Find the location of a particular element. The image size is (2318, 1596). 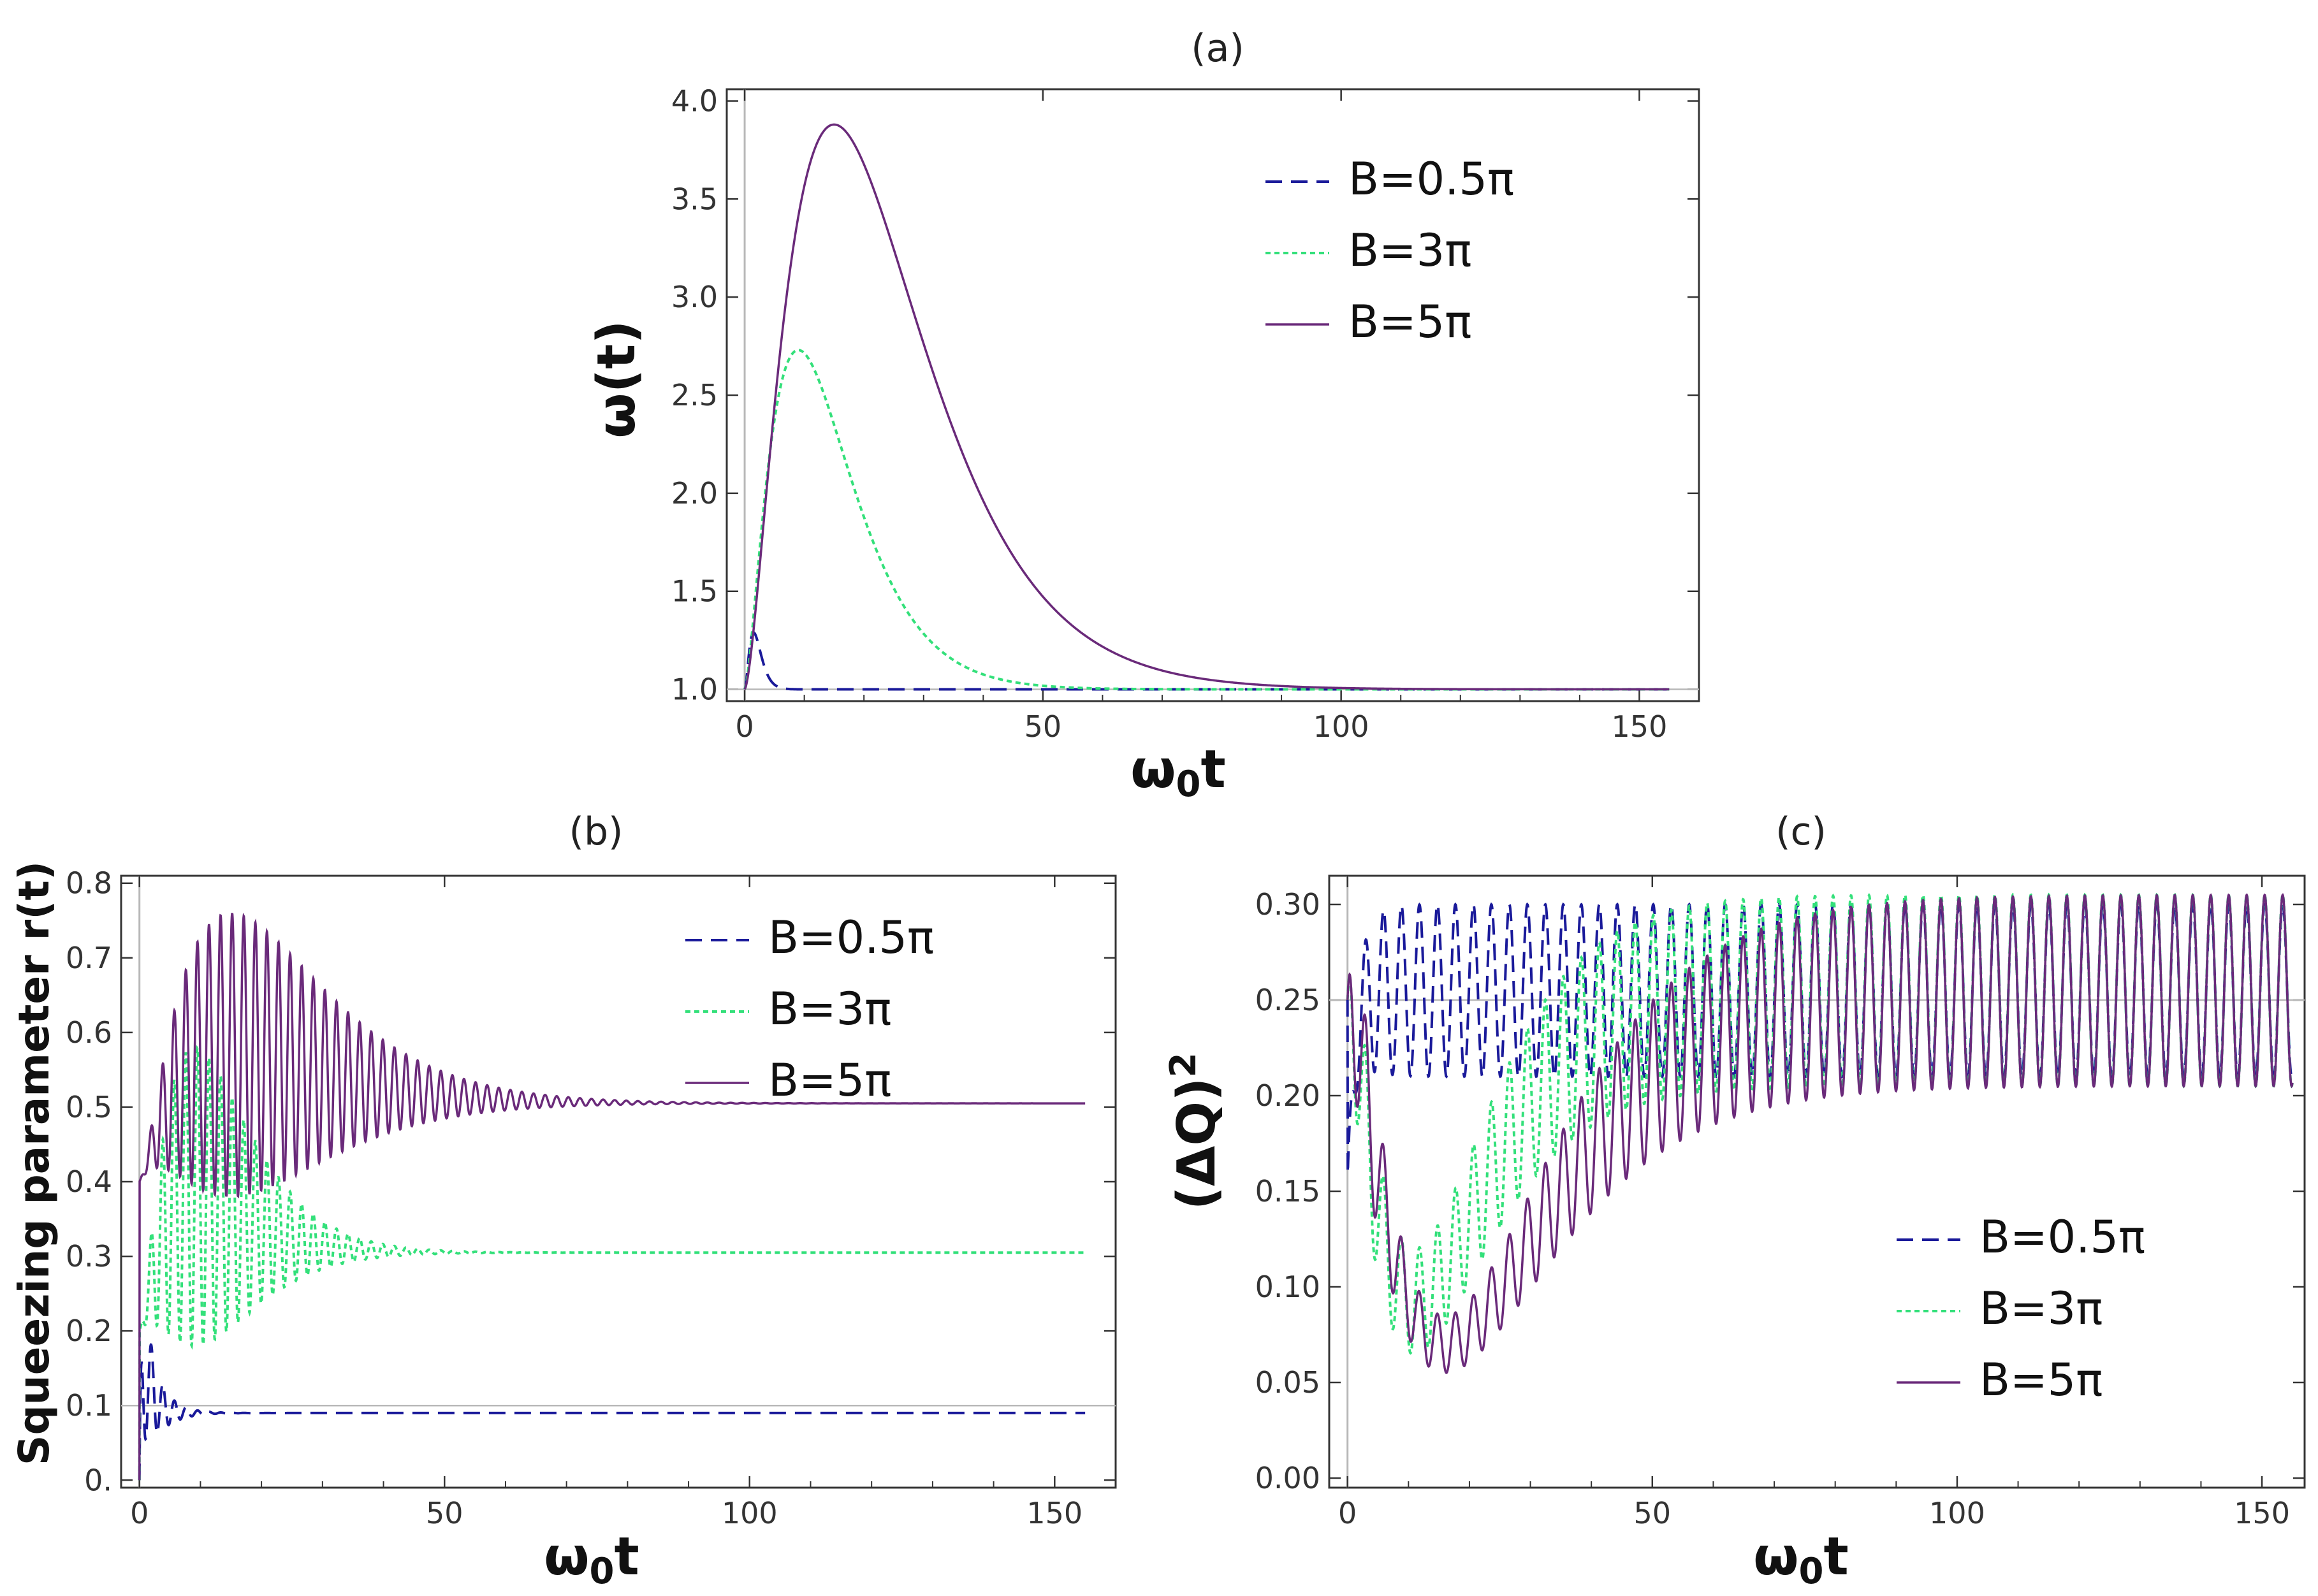

legend-label-b-0: B=0.5π is located at coordinates (851, 937).